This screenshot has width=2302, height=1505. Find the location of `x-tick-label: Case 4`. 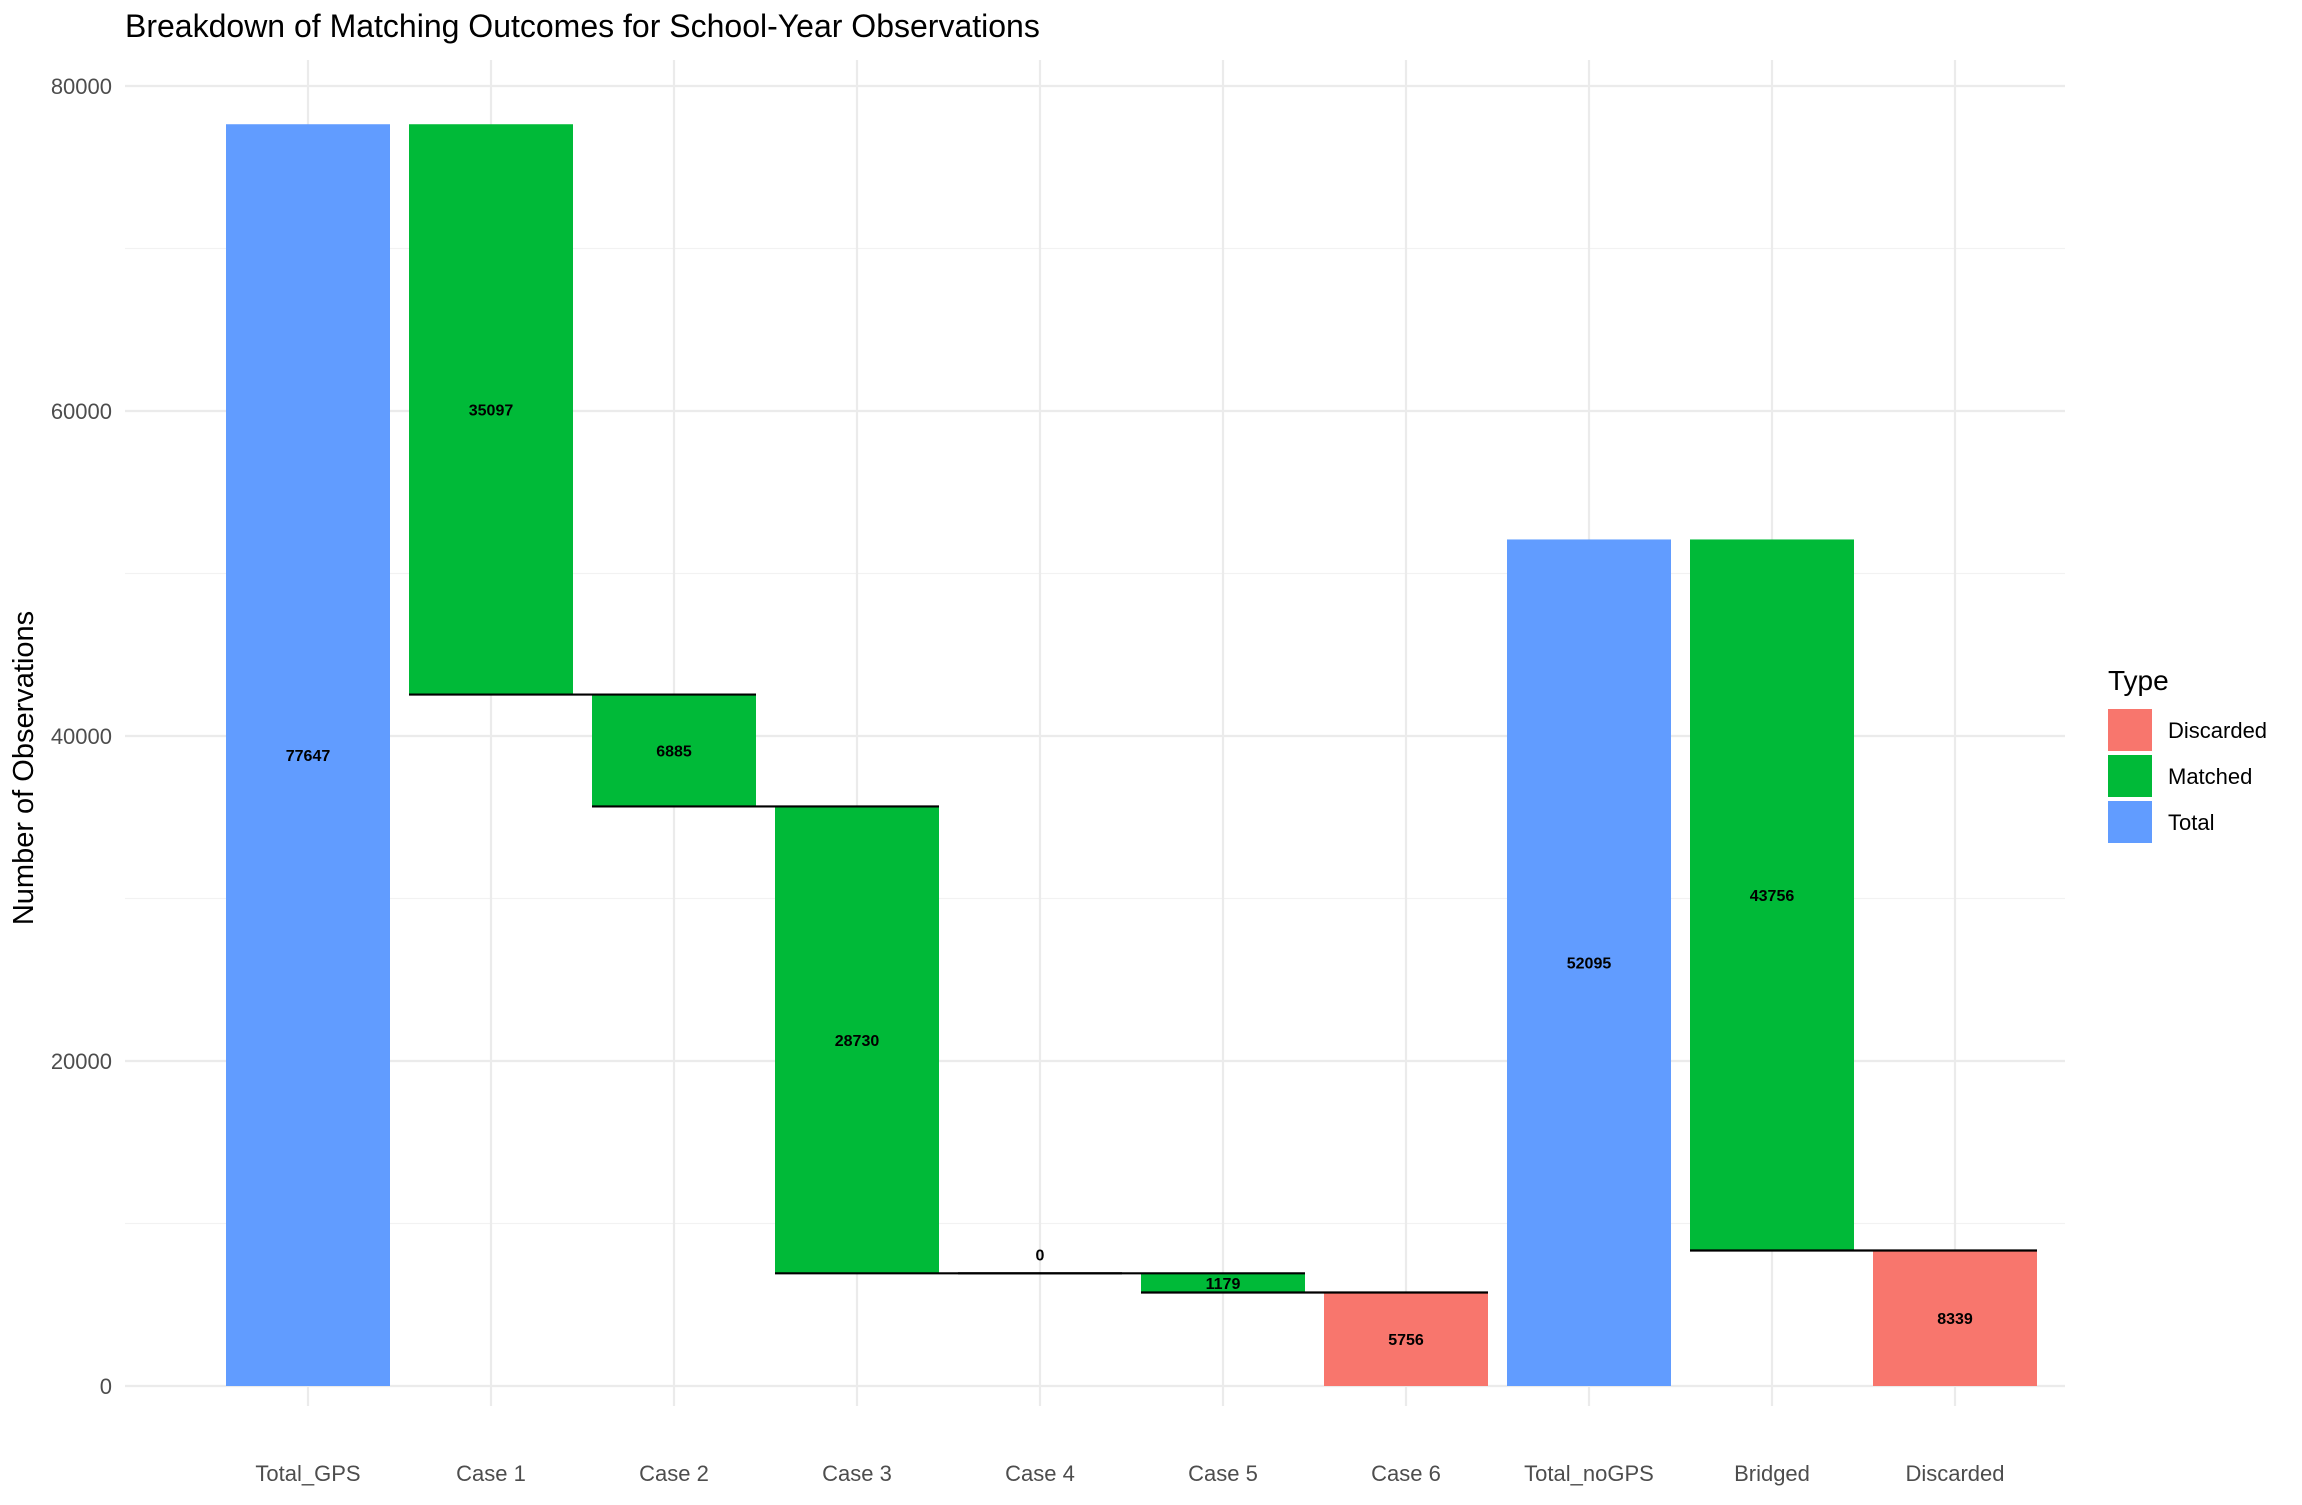

x-tick-label: Case 4 is located at coordinates (1040, 1473).